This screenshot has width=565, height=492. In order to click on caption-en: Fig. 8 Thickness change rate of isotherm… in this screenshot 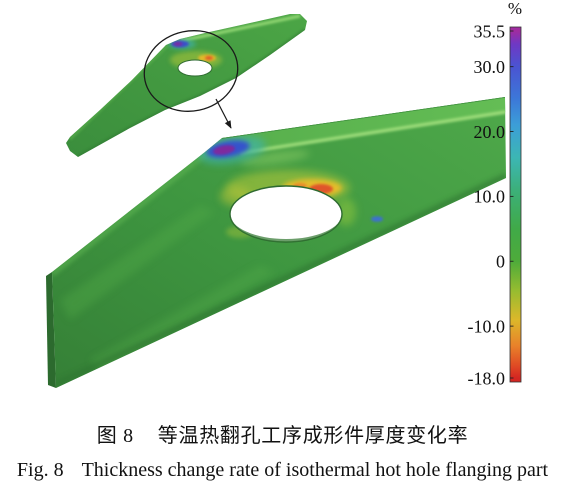, I will do `click(282, 470)`.